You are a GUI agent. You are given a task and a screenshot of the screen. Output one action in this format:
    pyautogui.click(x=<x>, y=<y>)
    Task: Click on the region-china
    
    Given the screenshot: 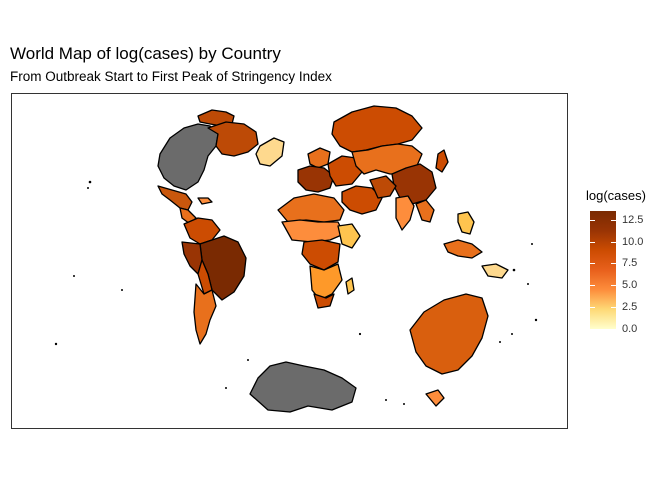 What is the action you would take?
    pyautogui.click(x=414, y=184)
    